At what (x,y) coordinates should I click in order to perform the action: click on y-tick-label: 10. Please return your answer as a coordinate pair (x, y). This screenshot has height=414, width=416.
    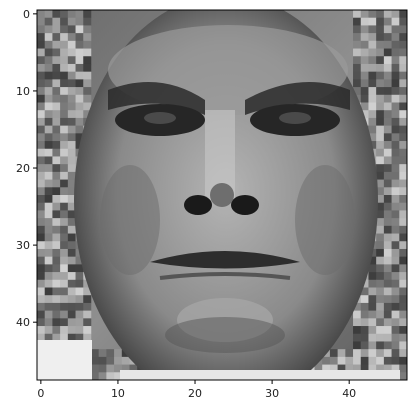
    Looking at the image, I should click on (23, 91).